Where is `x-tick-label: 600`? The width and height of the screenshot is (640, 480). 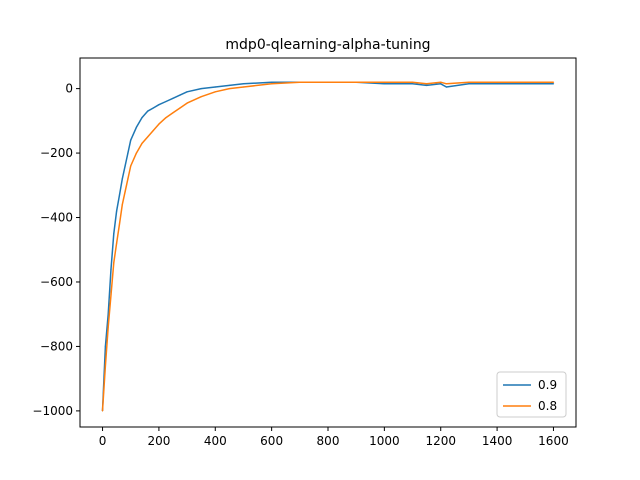
x-tick-label: 600 is located at coordinates (271, 441).